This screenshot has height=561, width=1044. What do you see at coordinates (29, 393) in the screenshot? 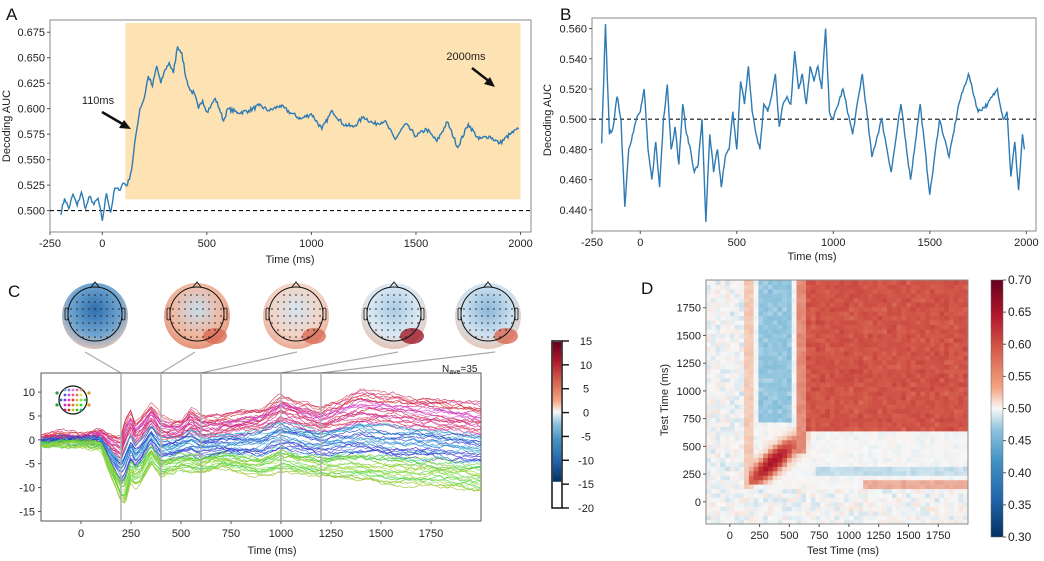
I see `y-tick-label: 10` at bounding box center [29, 393].